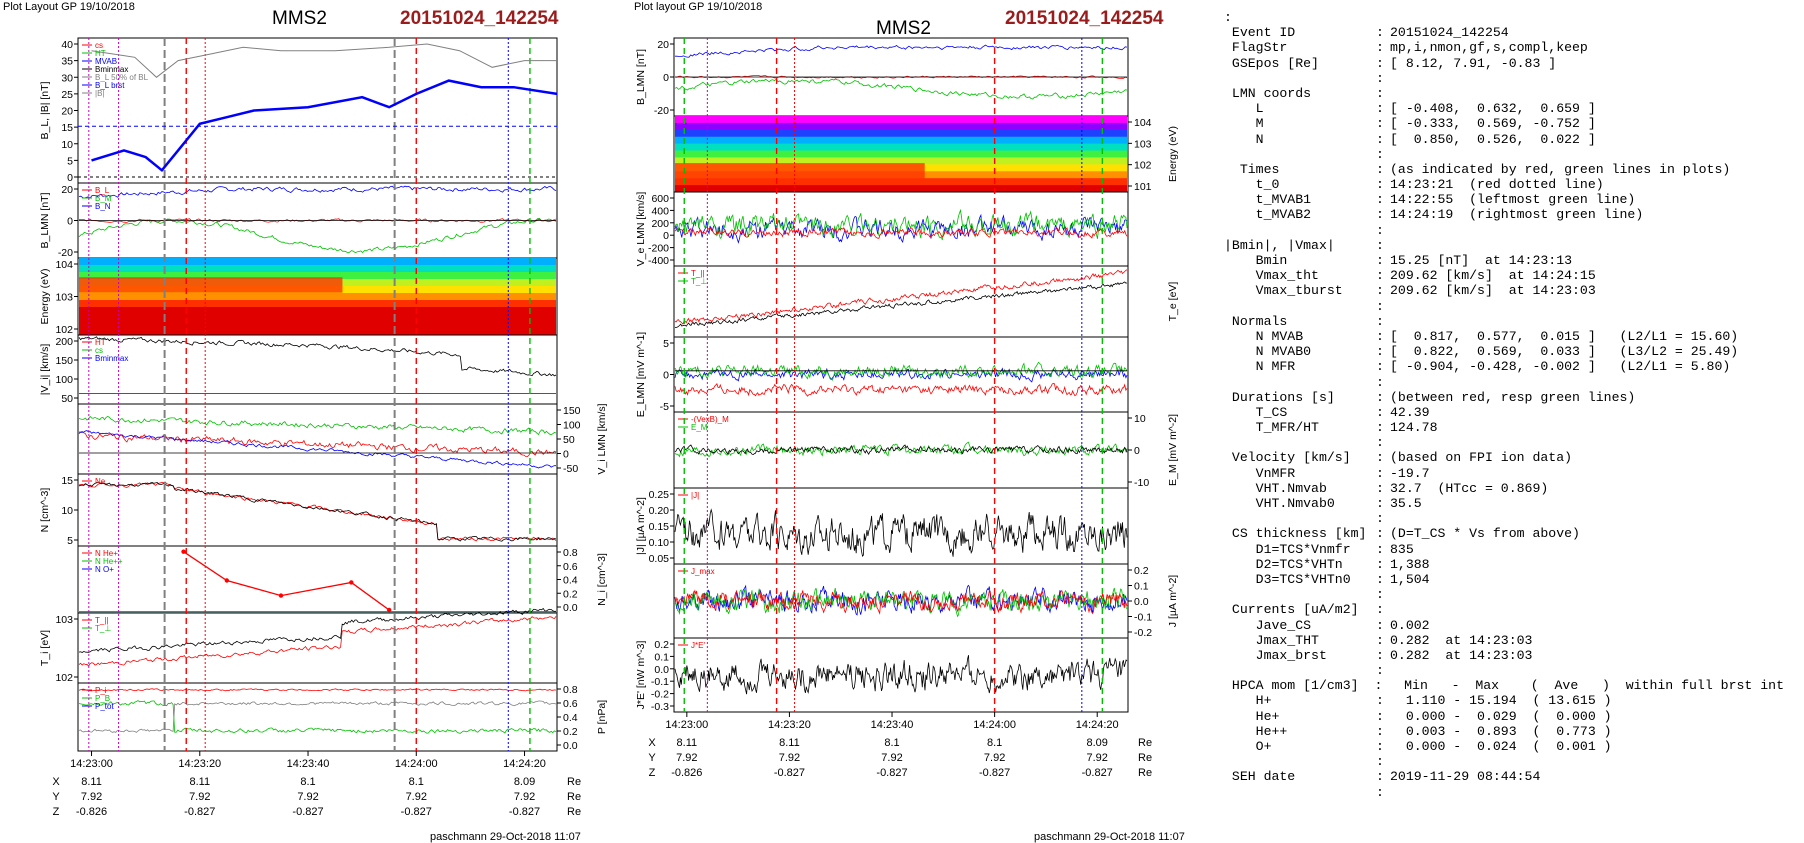 Image resolution: width=1804 pixels, height=843 pixels. I want to click on middle-ytick-label: 101, so click(1143, 187).